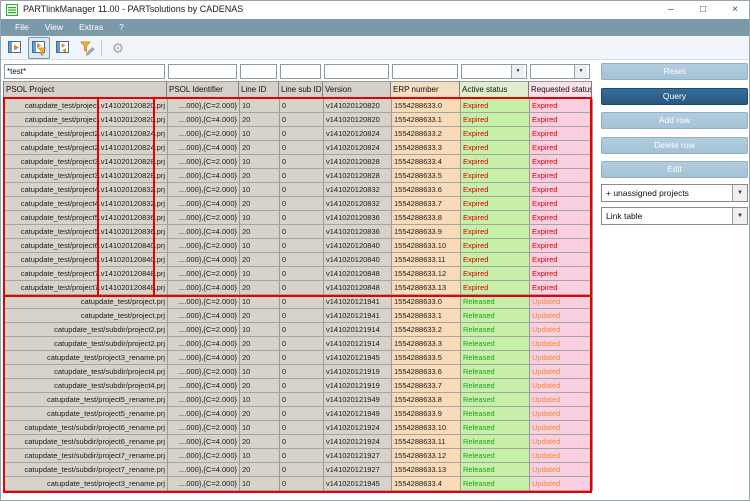  I want to click on filter-psol-identifier-input, so click(202, 71).